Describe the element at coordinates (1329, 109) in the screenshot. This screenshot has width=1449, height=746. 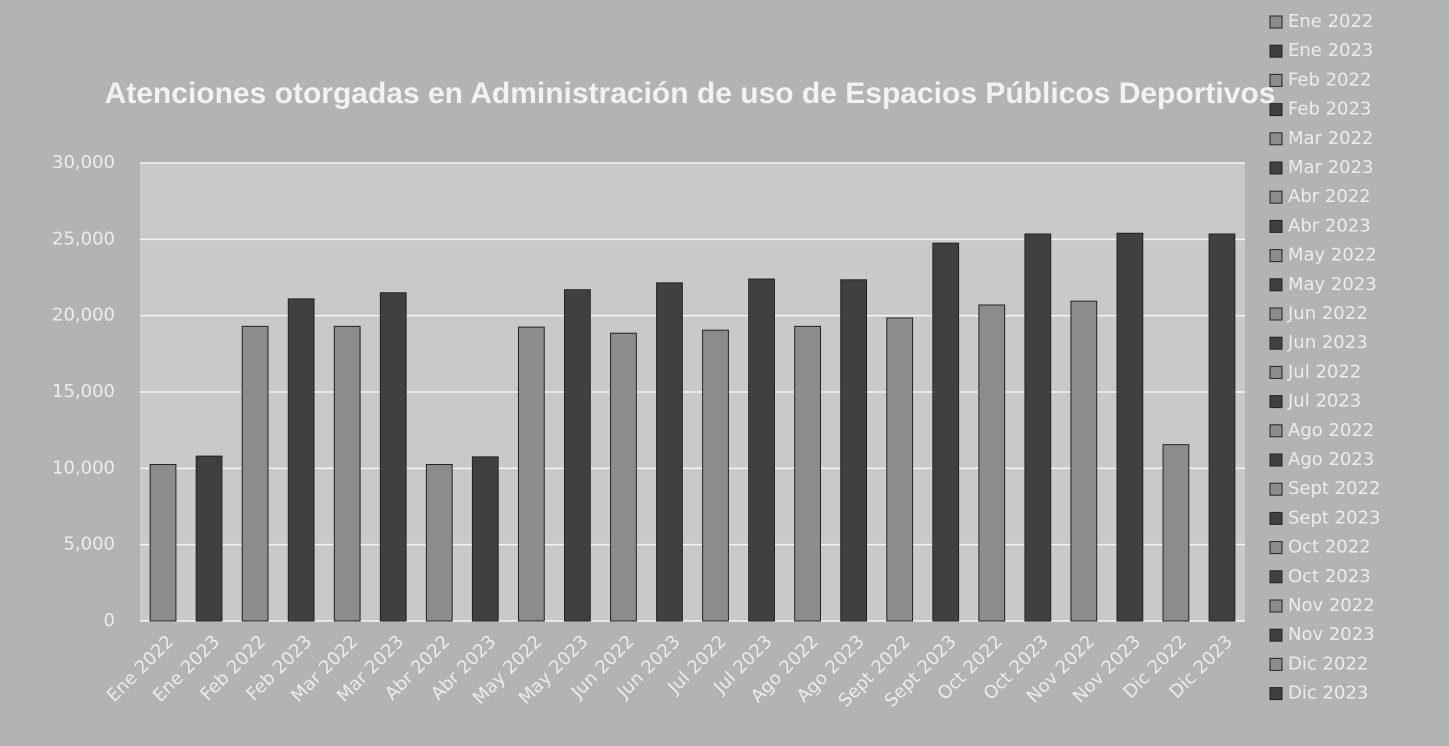
I see `legend-label: Feb 2023` at that location.